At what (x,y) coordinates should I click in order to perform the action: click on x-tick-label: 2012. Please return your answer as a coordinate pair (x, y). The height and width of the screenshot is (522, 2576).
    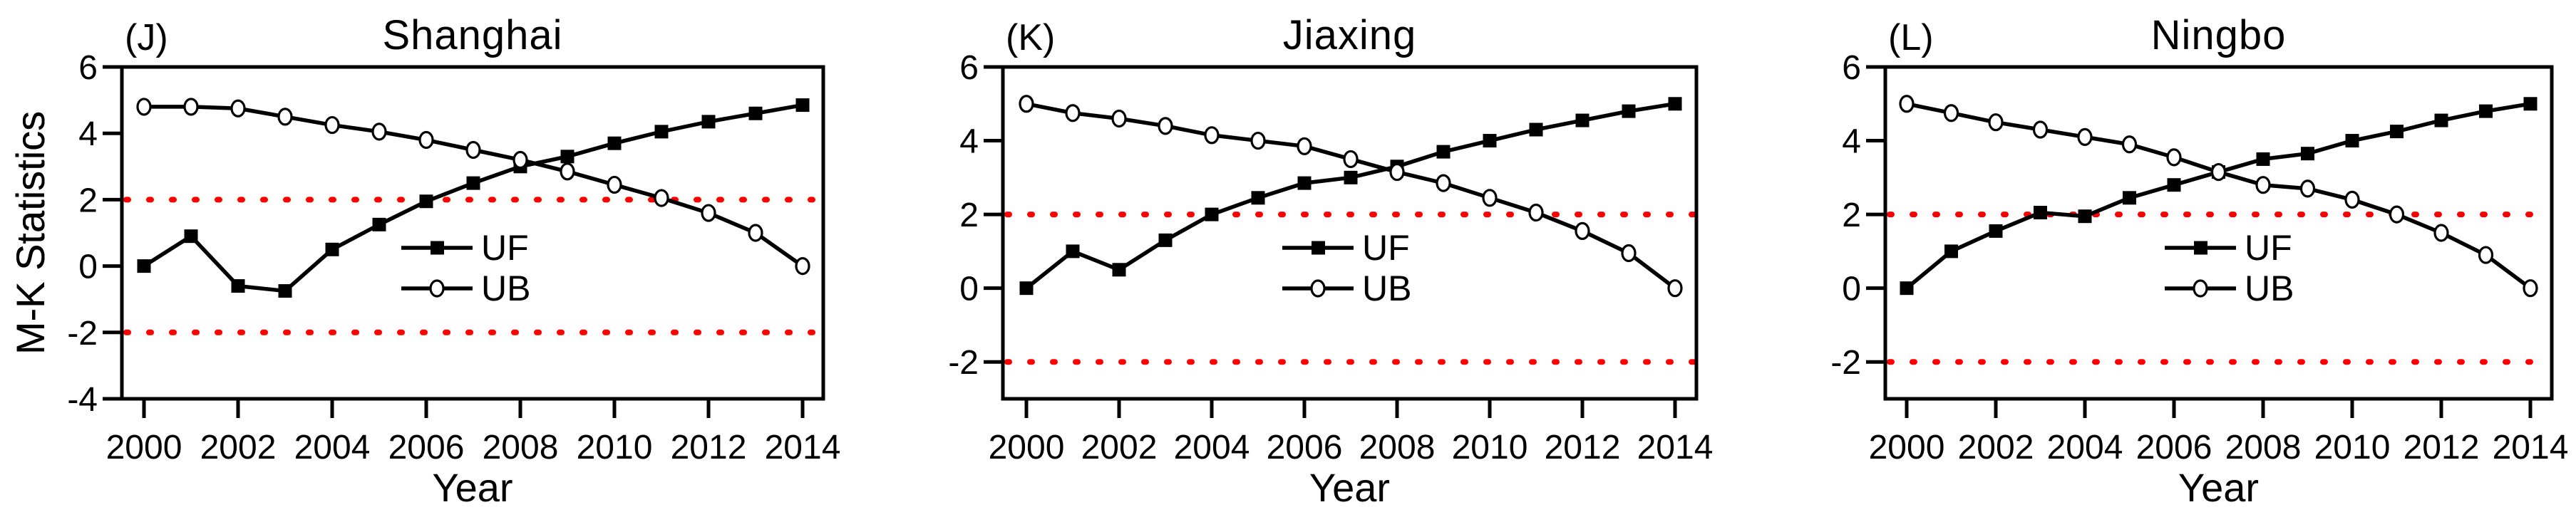
    Looking at the image, I should click on (709, 448).